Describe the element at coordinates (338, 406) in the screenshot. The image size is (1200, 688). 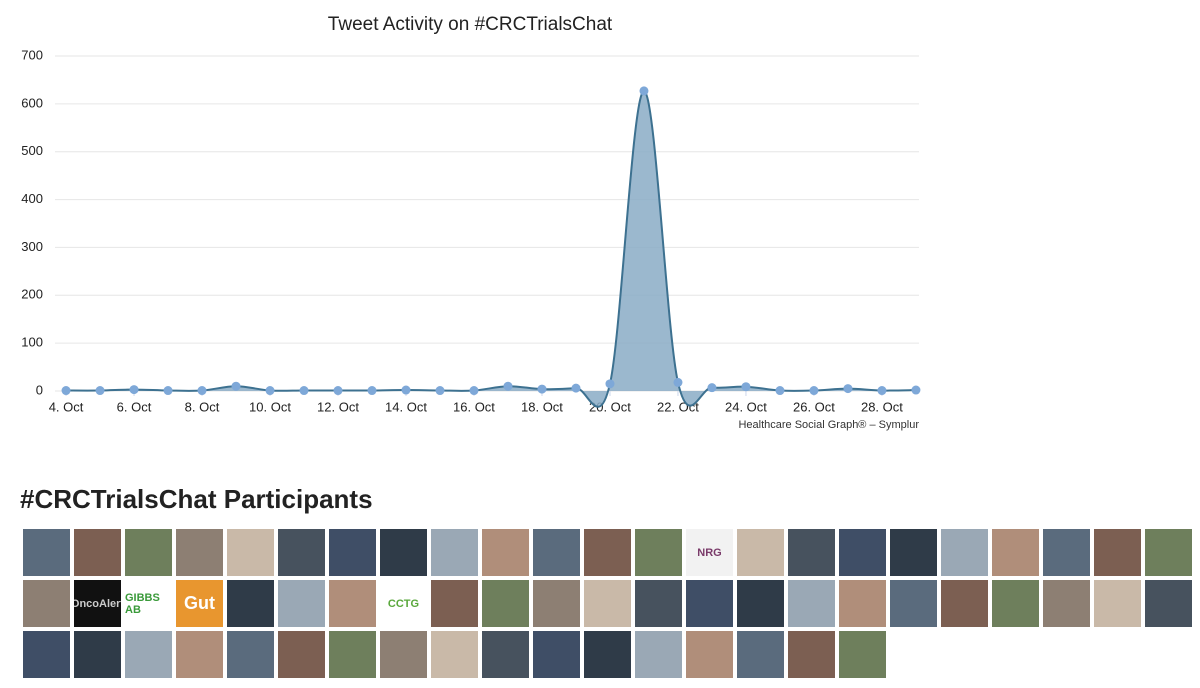
I see `x-tick-label: 12. Oct` at that location.